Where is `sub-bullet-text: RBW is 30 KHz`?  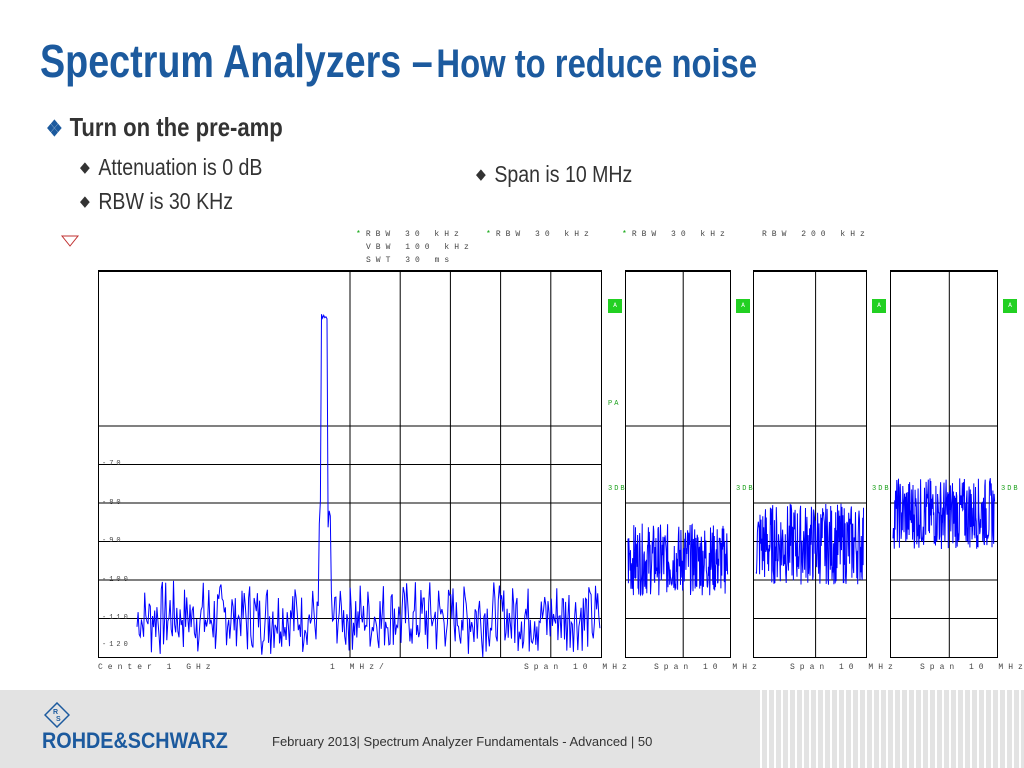 sub-bullet-text: RBW is 30 KHz is located at coordinates (166, 201).